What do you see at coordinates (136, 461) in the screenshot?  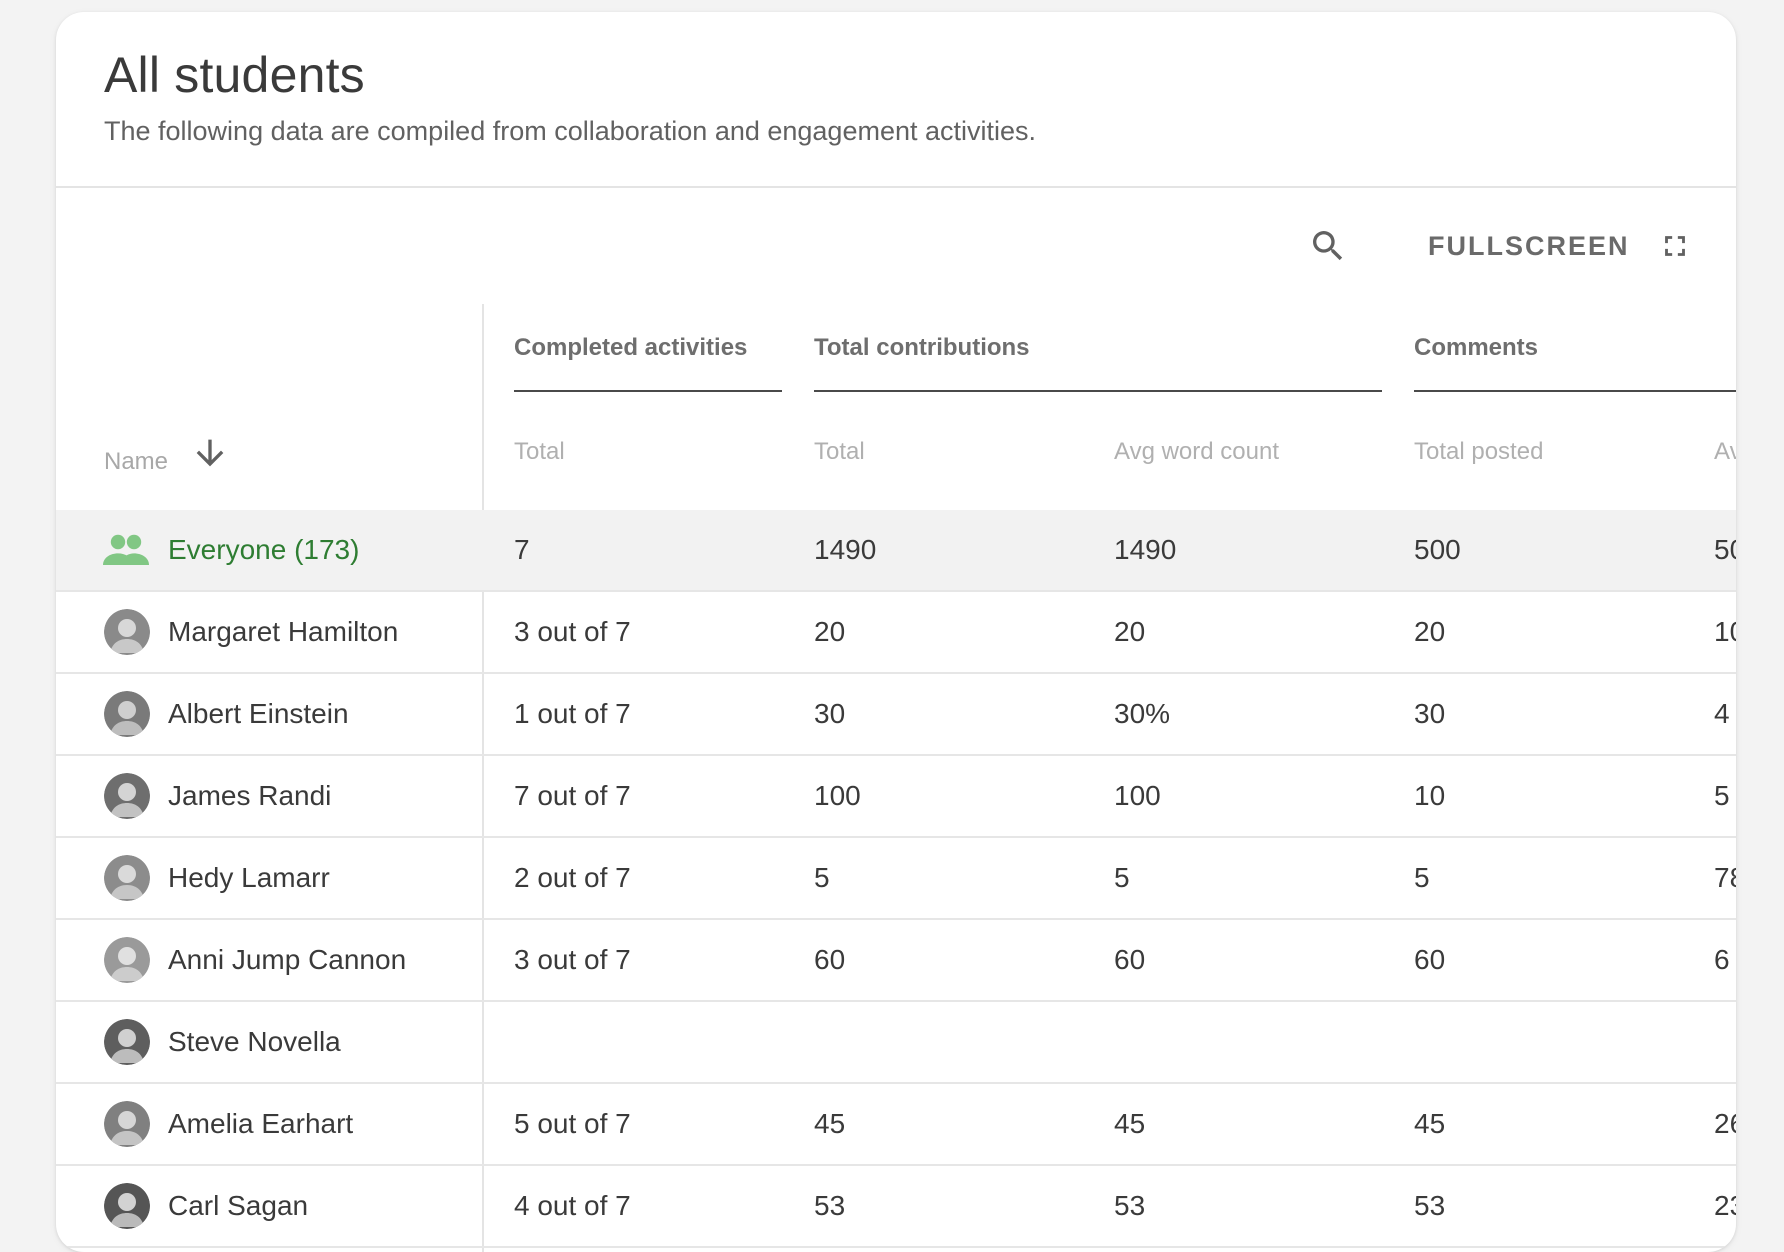 I see `name-header-label: Name` at bounding box center [136, 461].